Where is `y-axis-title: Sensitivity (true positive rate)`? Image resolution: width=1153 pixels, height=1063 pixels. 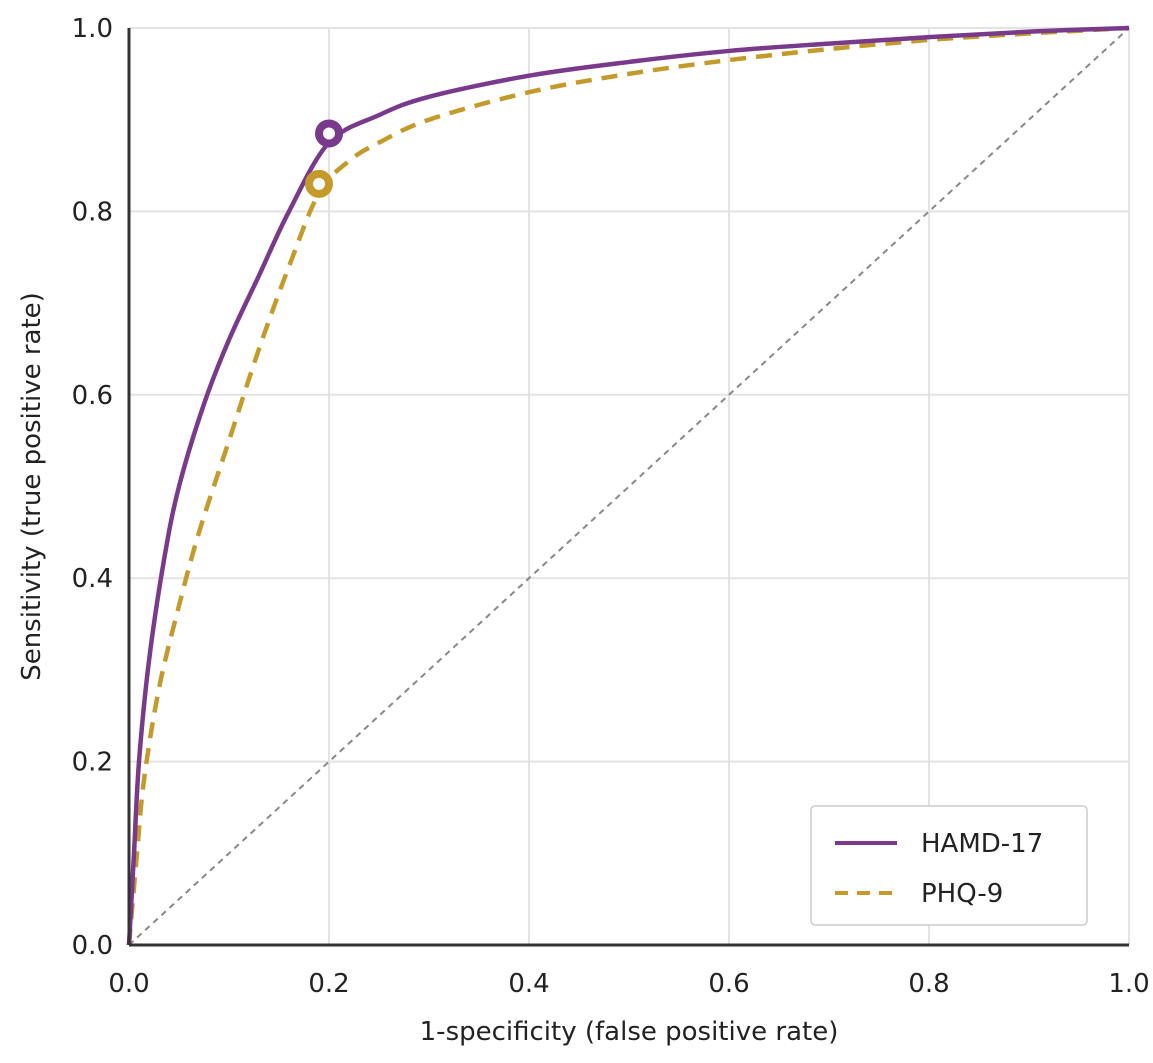 y-axis-title: Sensitivity (true positive rate) is located at coordinates (32, 486).